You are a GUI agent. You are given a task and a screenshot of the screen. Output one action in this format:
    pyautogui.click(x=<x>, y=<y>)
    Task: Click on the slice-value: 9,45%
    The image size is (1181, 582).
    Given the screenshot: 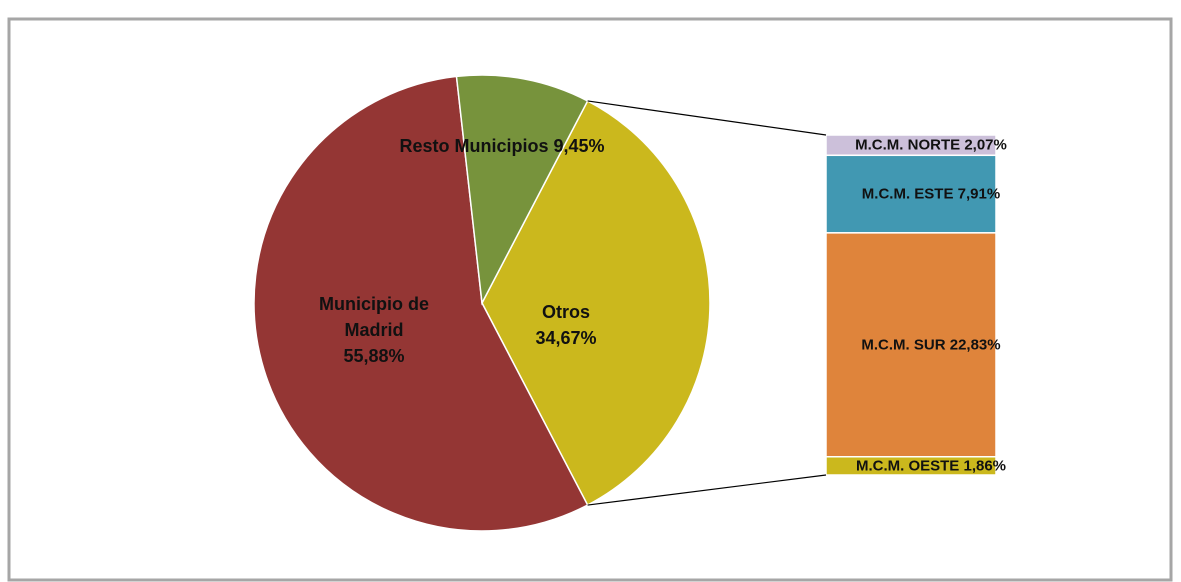 What is the action you would take?
    pyautogui.click(x=579, y=146)
    